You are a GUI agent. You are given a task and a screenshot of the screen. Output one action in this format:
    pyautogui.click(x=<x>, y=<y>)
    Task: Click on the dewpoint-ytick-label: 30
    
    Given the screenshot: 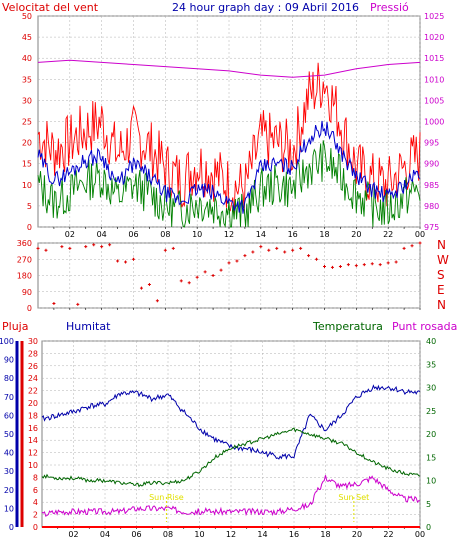 What is the action you would take?
    pyautogui.click(x=33, y=341)
    